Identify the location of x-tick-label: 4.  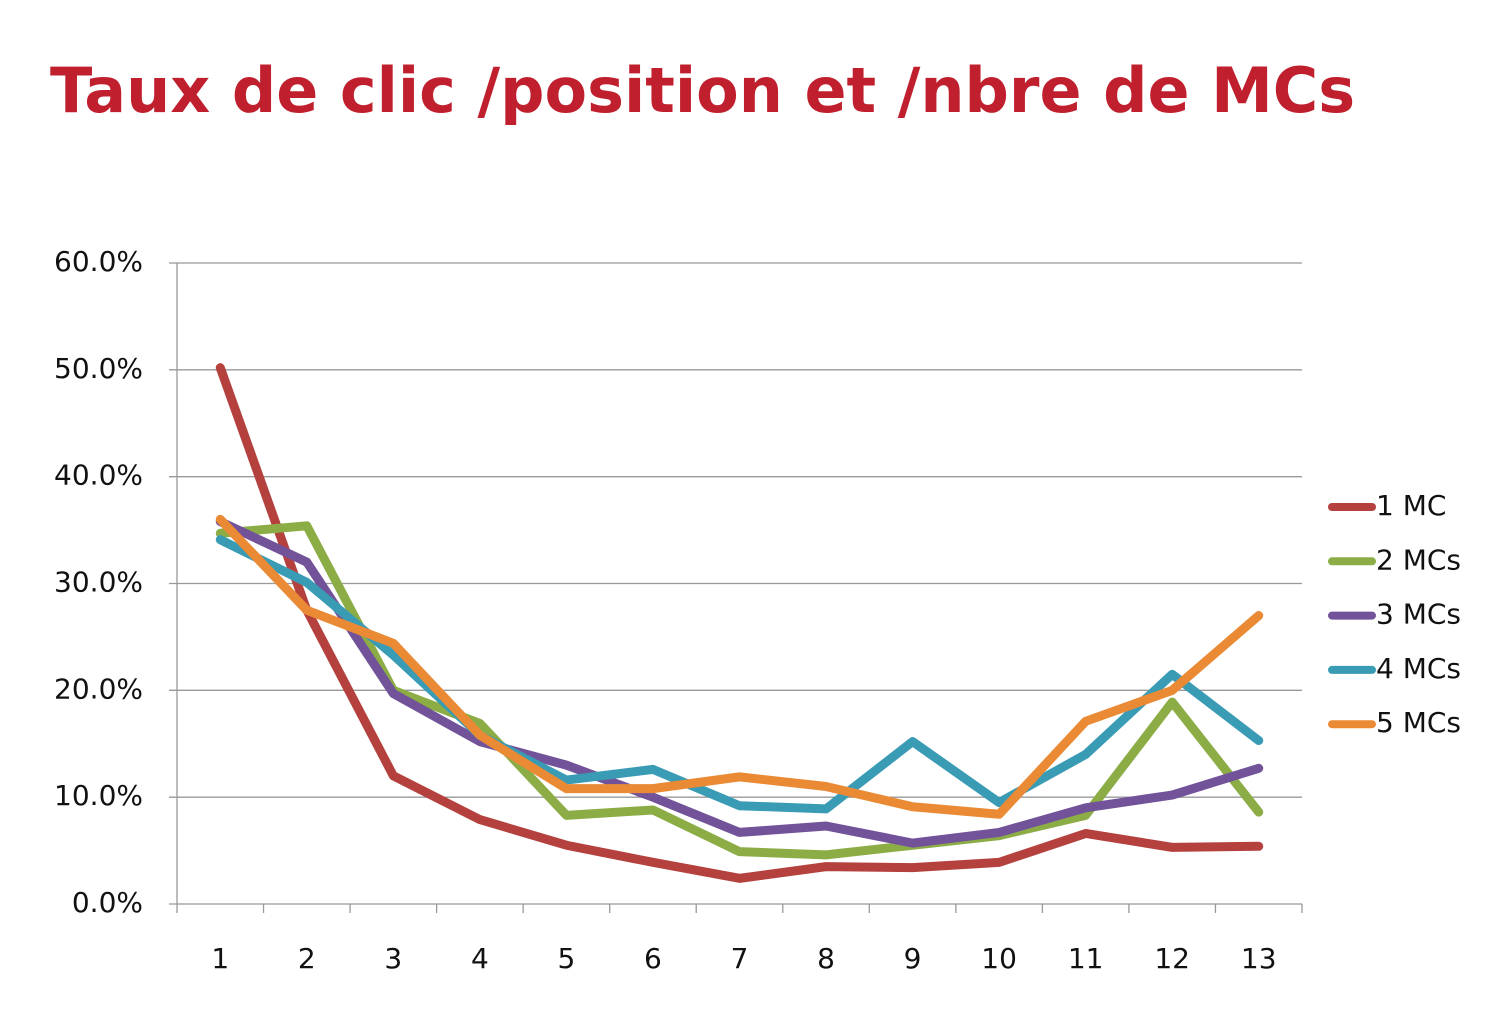
(480, 958).